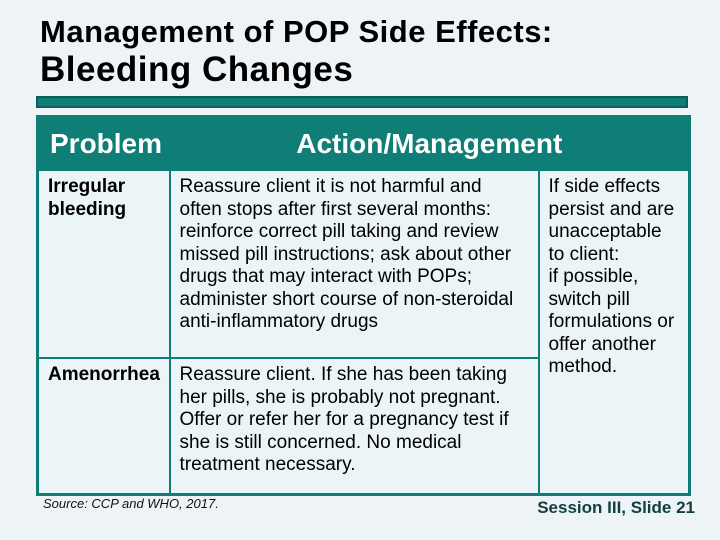 This screenshot has width=720, height=540. Describe the element at coordinates (197, 69) in the screenshot. I see `slide-title-line2: Bleeding Changes` at that location.